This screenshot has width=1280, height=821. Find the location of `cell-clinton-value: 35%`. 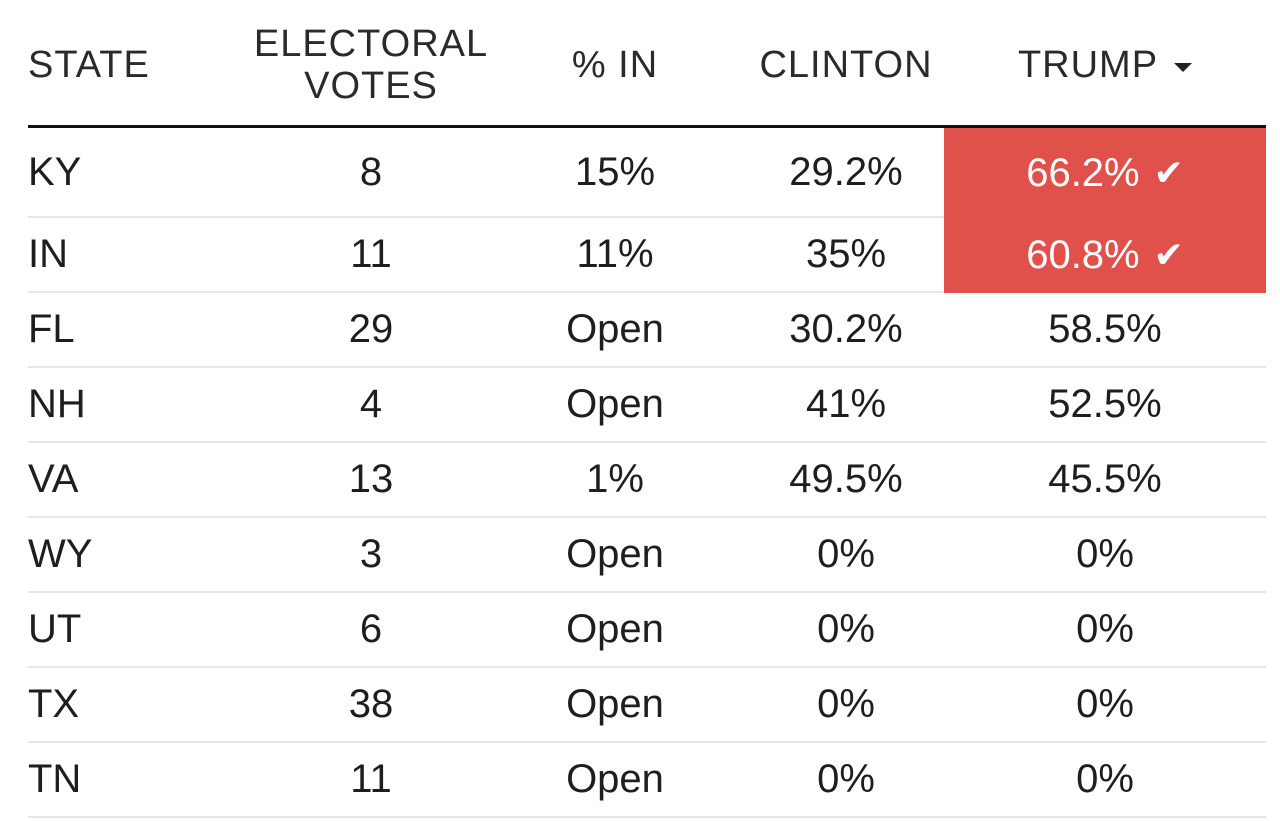

cell-clinton-value: 35% is located at coordinates (846, 254).